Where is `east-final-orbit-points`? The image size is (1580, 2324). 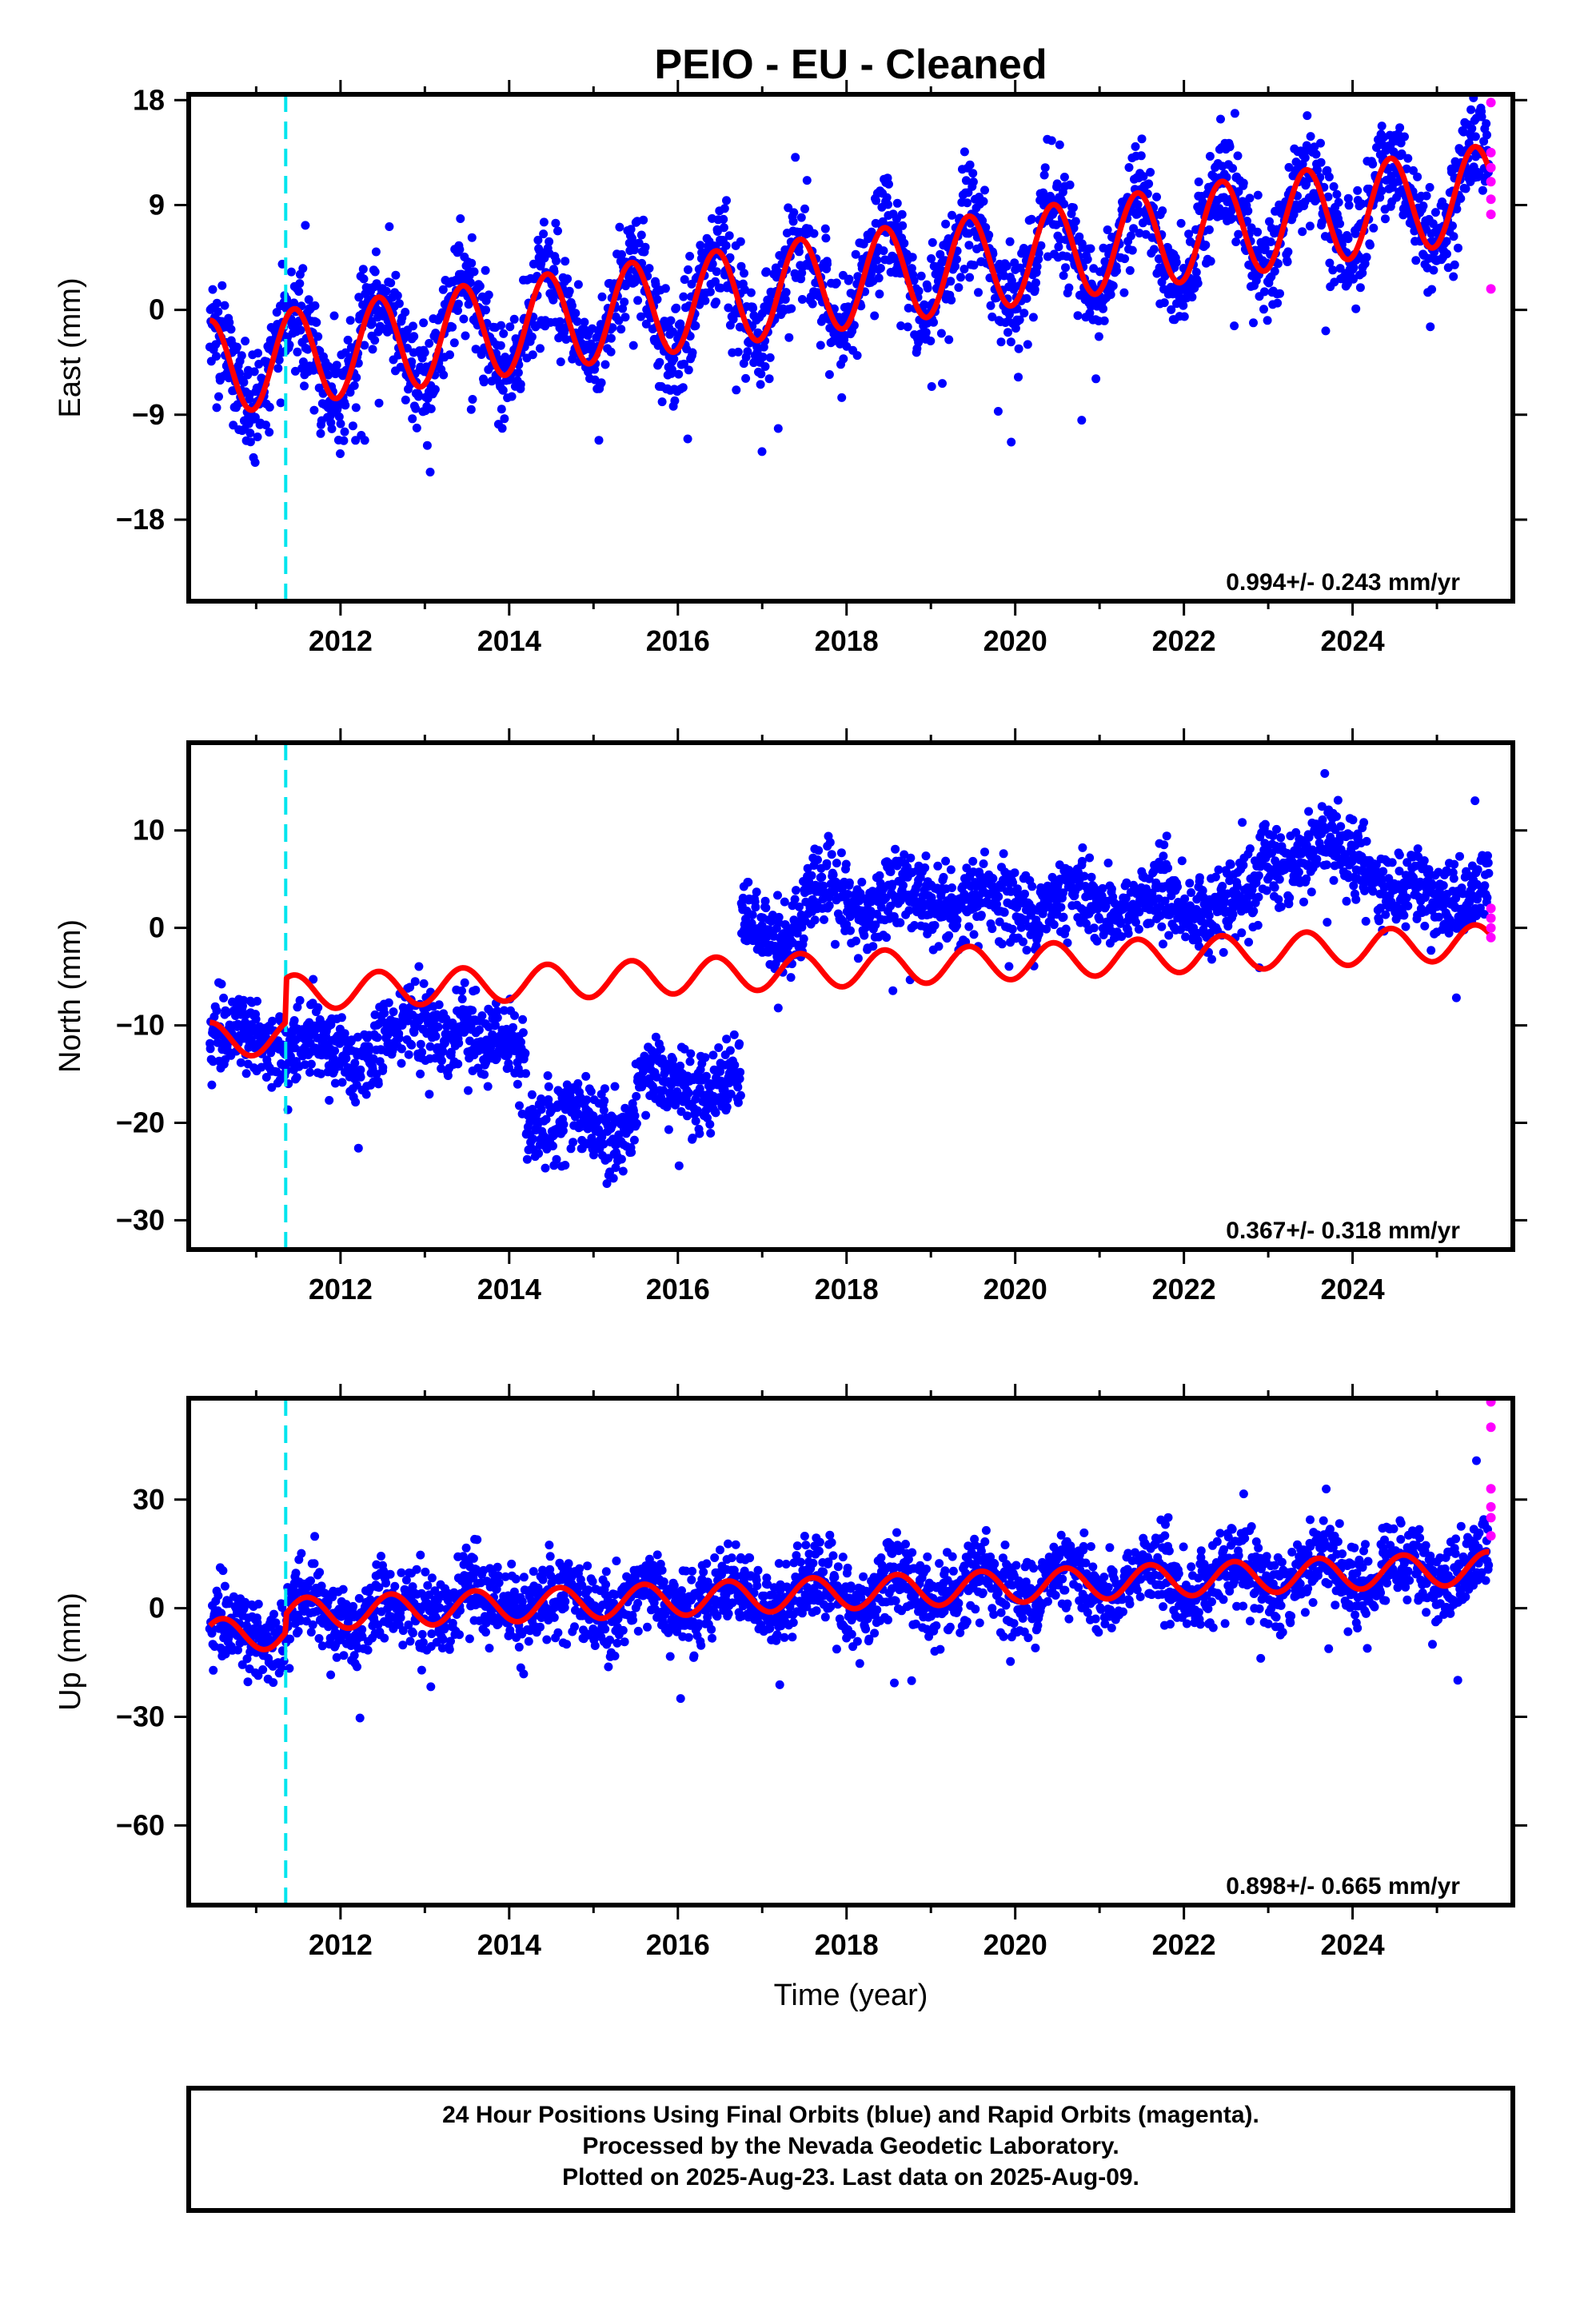 east-final-orbit-points is located at coordinates (849, 285).